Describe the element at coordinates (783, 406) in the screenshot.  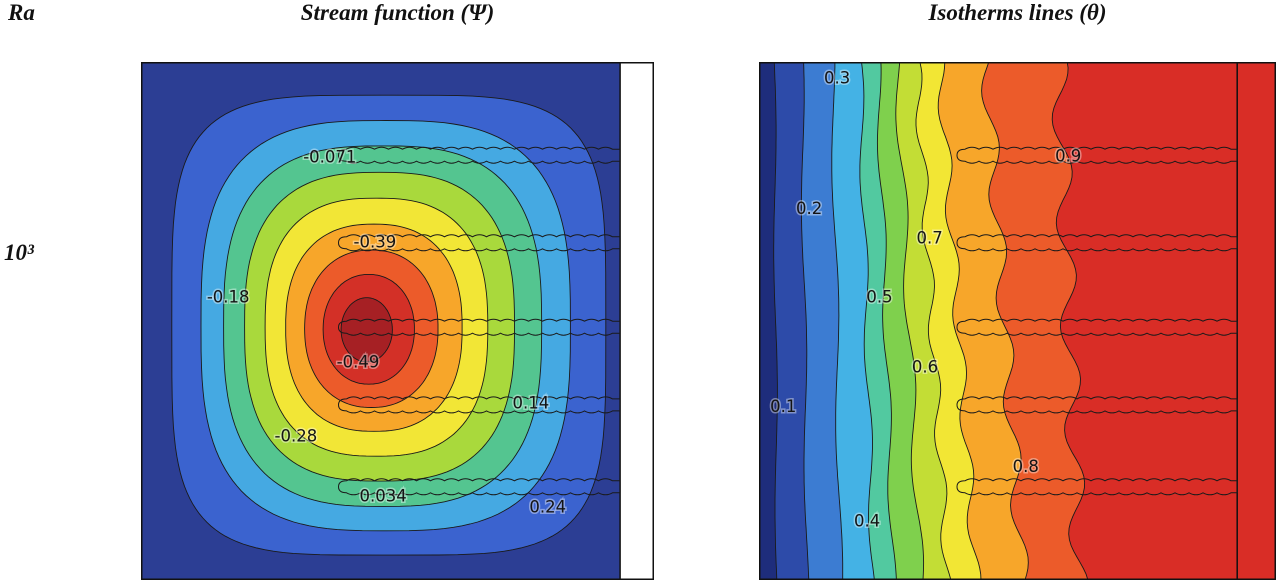
I see `contour-label: 0.1` at that location.